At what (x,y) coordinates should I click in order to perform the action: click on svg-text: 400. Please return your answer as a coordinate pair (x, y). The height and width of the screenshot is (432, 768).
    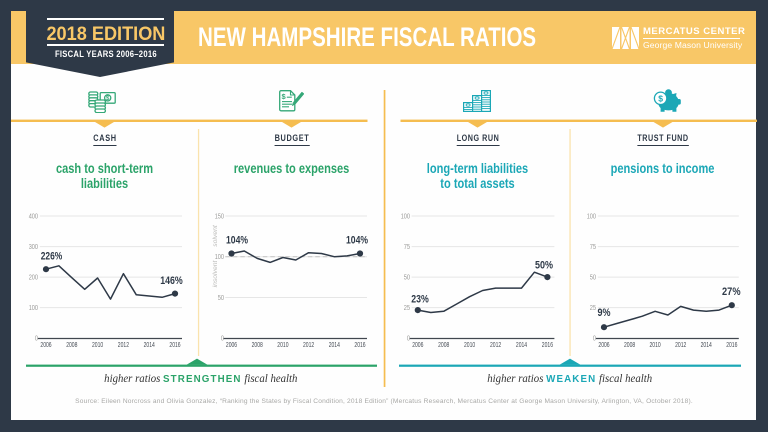
    Looking at the image, I should click on (33, 216).